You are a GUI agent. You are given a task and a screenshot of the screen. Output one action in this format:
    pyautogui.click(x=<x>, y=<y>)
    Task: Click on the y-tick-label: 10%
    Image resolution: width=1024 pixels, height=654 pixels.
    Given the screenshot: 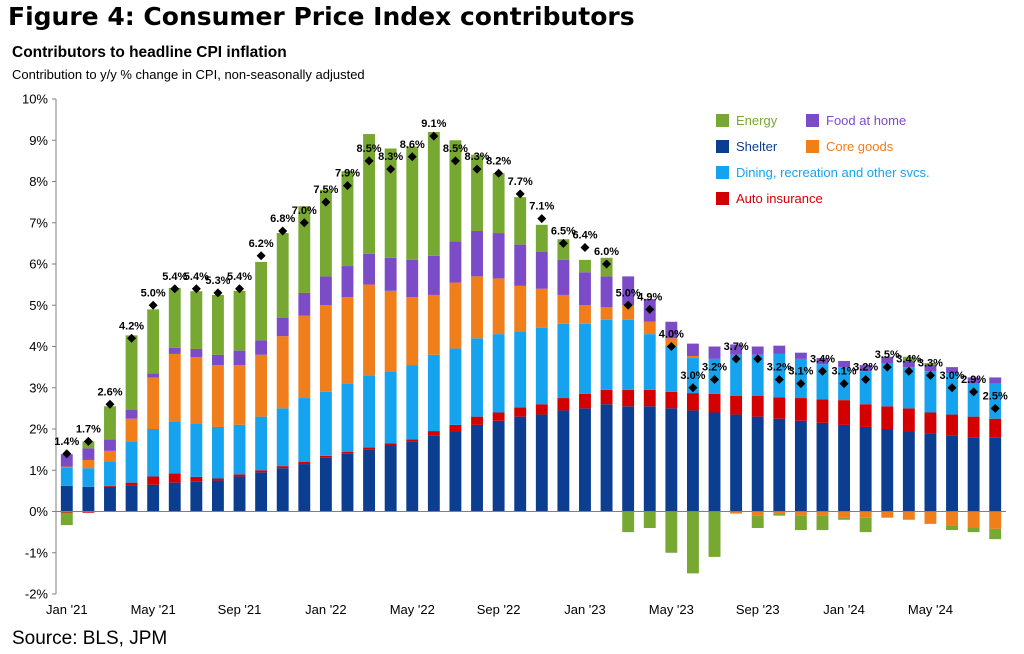 What is the action you would take?
    pyautogui.click(x=35, y=99)
    